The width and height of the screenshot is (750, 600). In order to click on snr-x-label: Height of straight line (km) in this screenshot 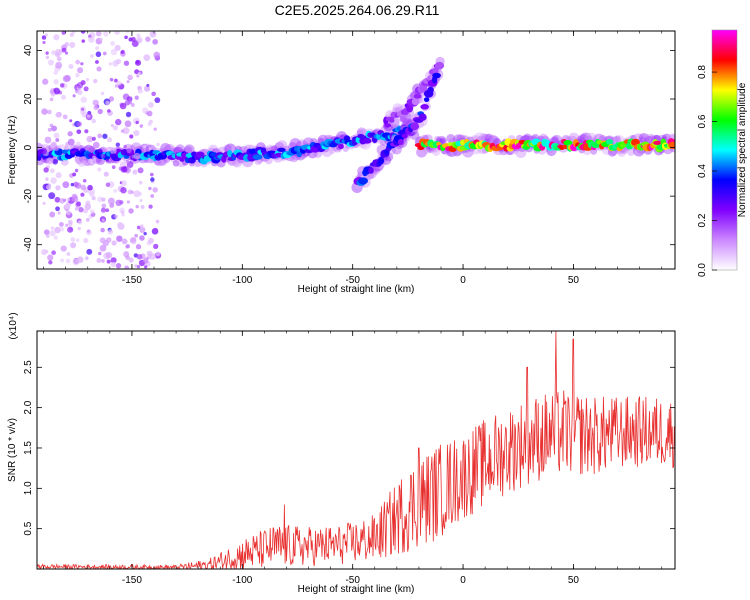, I will do `click(356, 589)`.